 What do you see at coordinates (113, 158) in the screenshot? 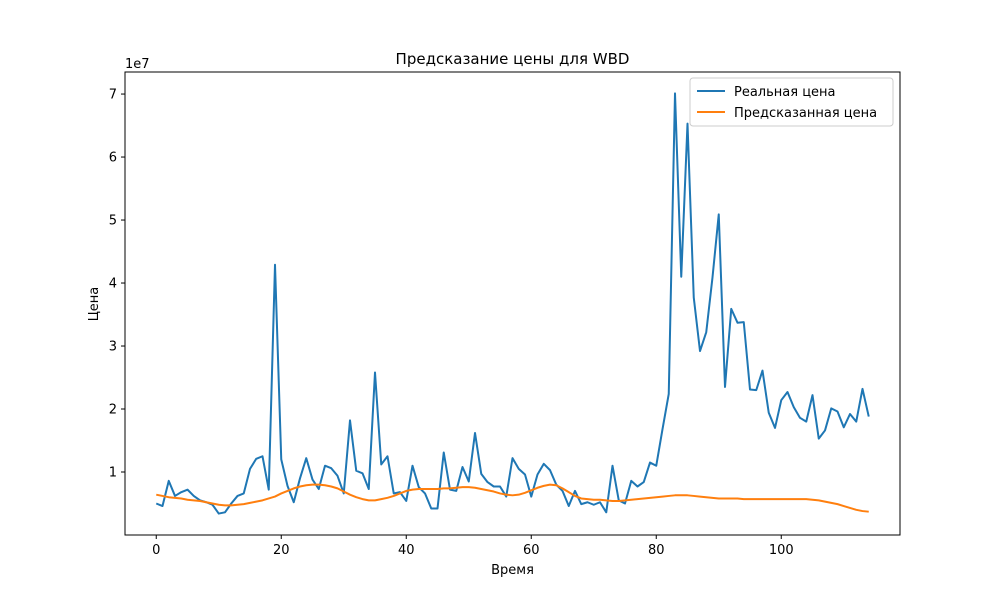
I see `y-tick-label: 6` at bounding box center [113, 158].